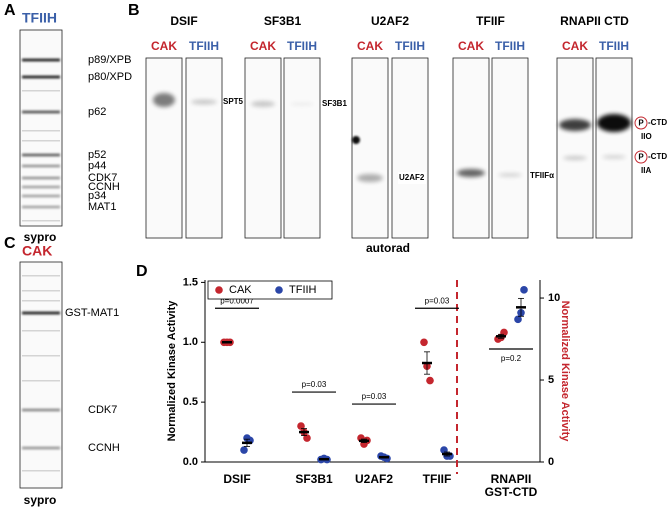 The image size is (670, 511). I want to click on legend-box, so click(270, 290).